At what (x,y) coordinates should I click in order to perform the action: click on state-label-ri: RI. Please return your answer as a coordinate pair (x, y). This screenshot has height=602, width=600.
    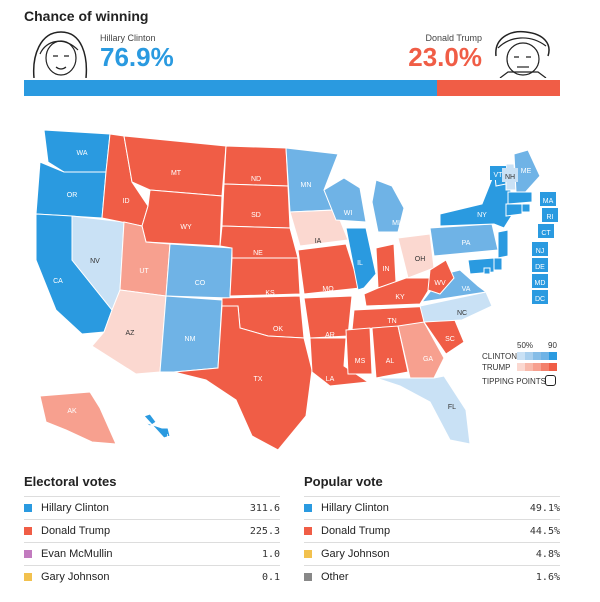
    Looking at the image, I should click on (550, 217).